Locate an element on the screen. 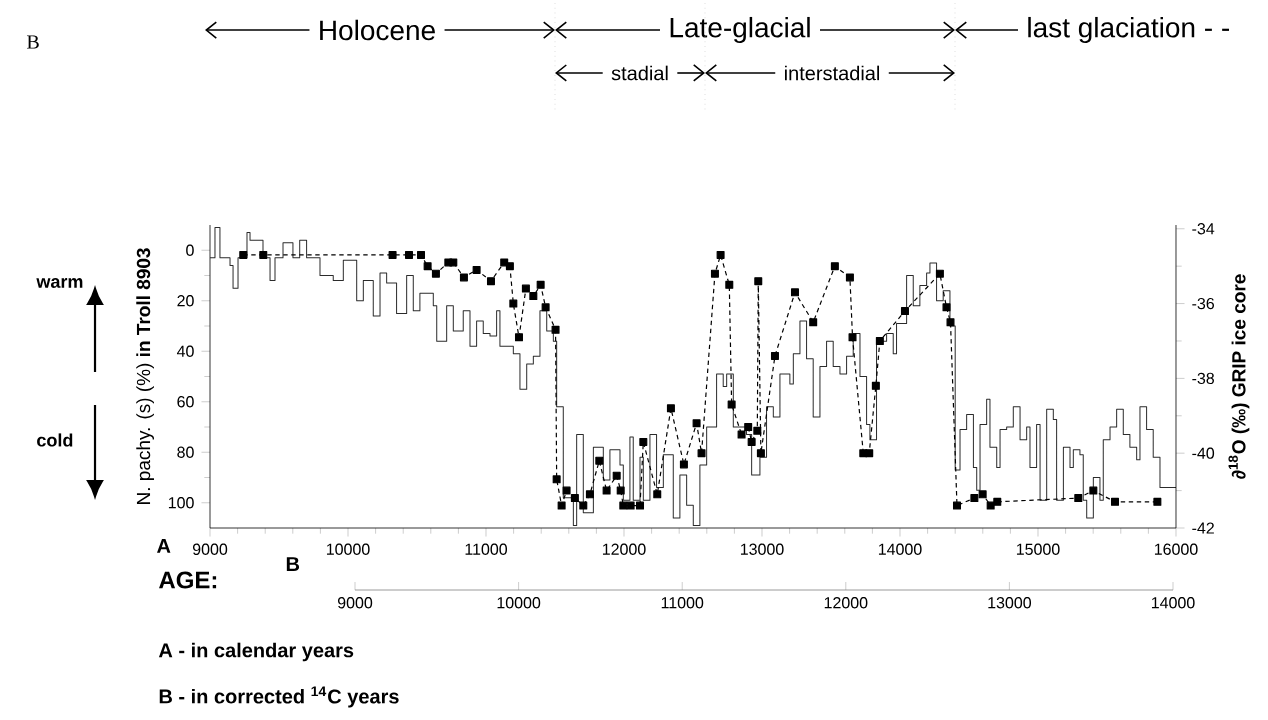 This screenshot has height=720, width=1268. y2-tick-label: -34 is located at coordinates (1203, 229).